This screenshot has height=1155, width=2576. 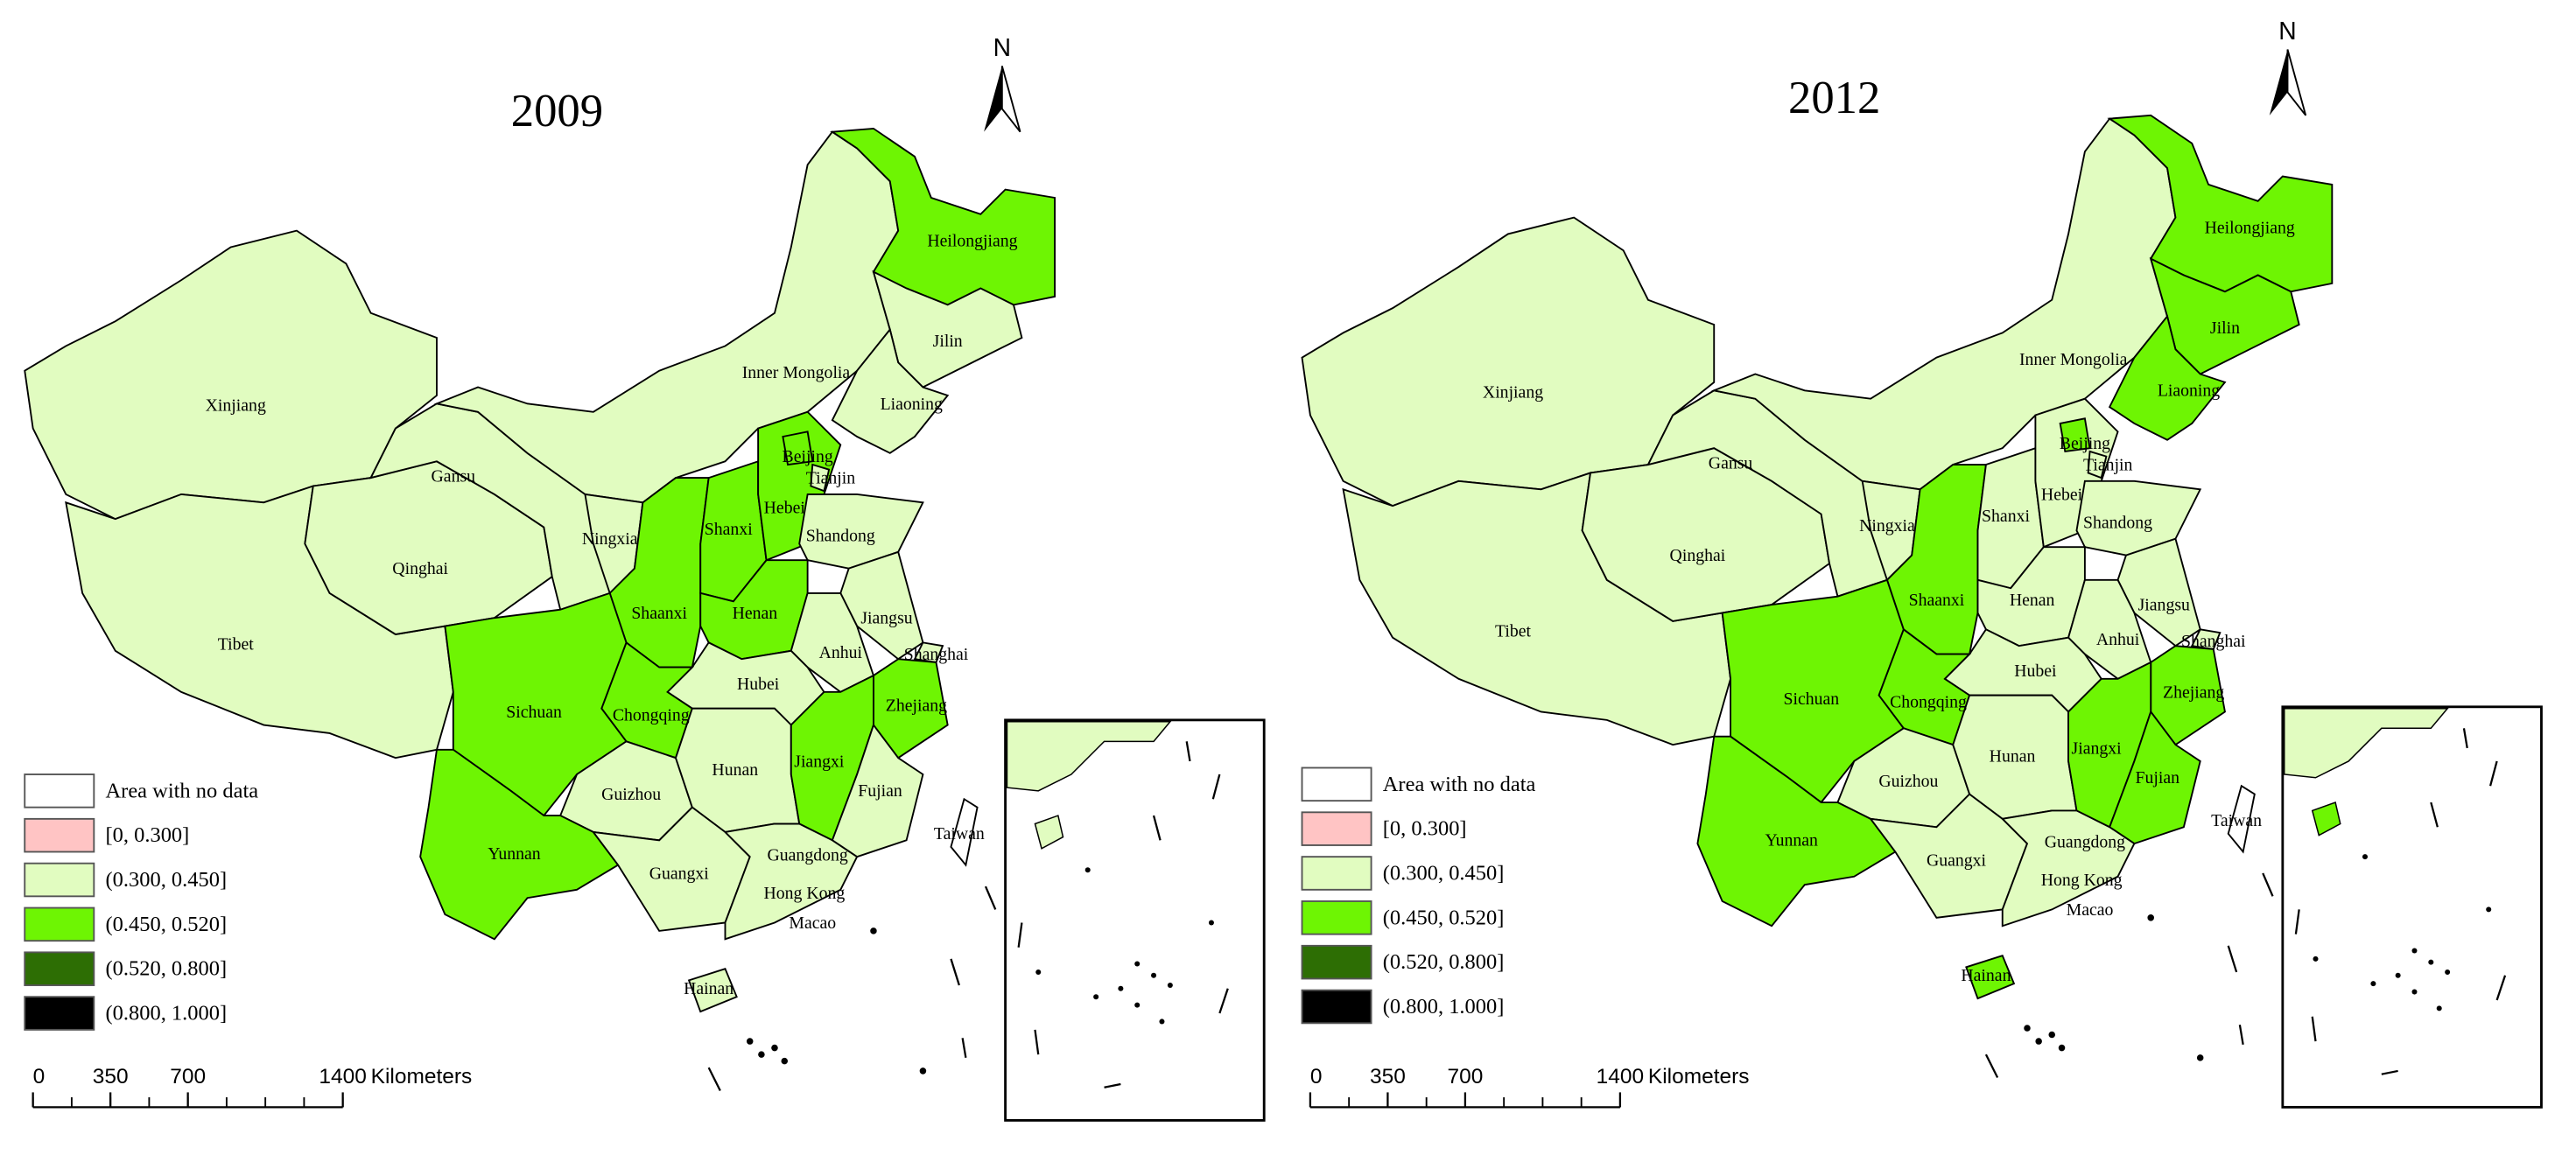 What do you see at coordinates (2164, 604) in the screenshot?
I see `province-label: Jiangsu` at bounding box center [2164, 604].